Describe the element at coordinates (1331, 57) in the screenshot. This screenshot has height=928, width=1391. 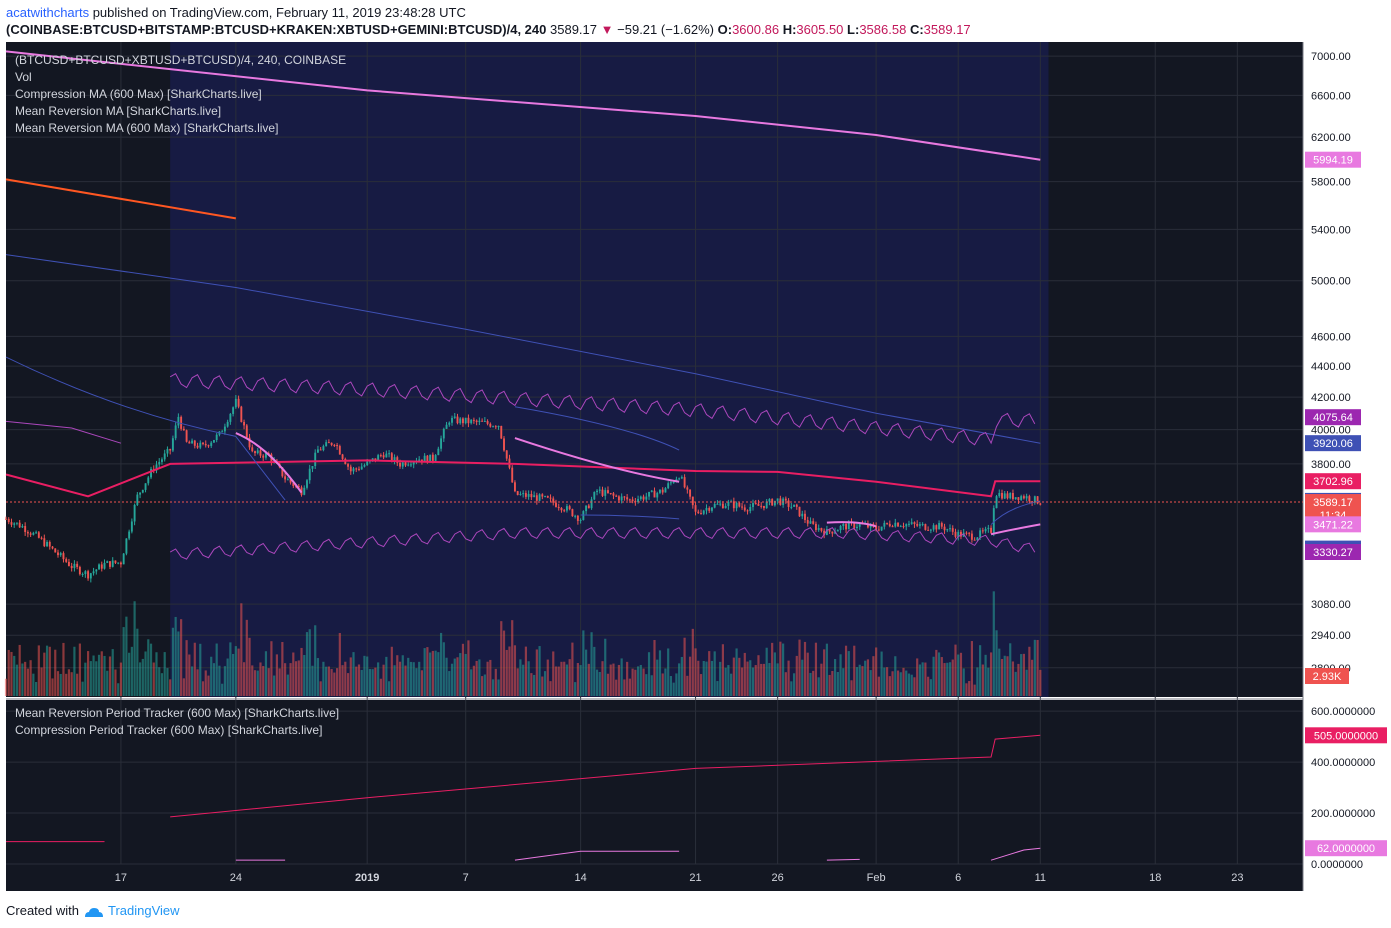
I see `price-tick-label: 7000.00` at that location.